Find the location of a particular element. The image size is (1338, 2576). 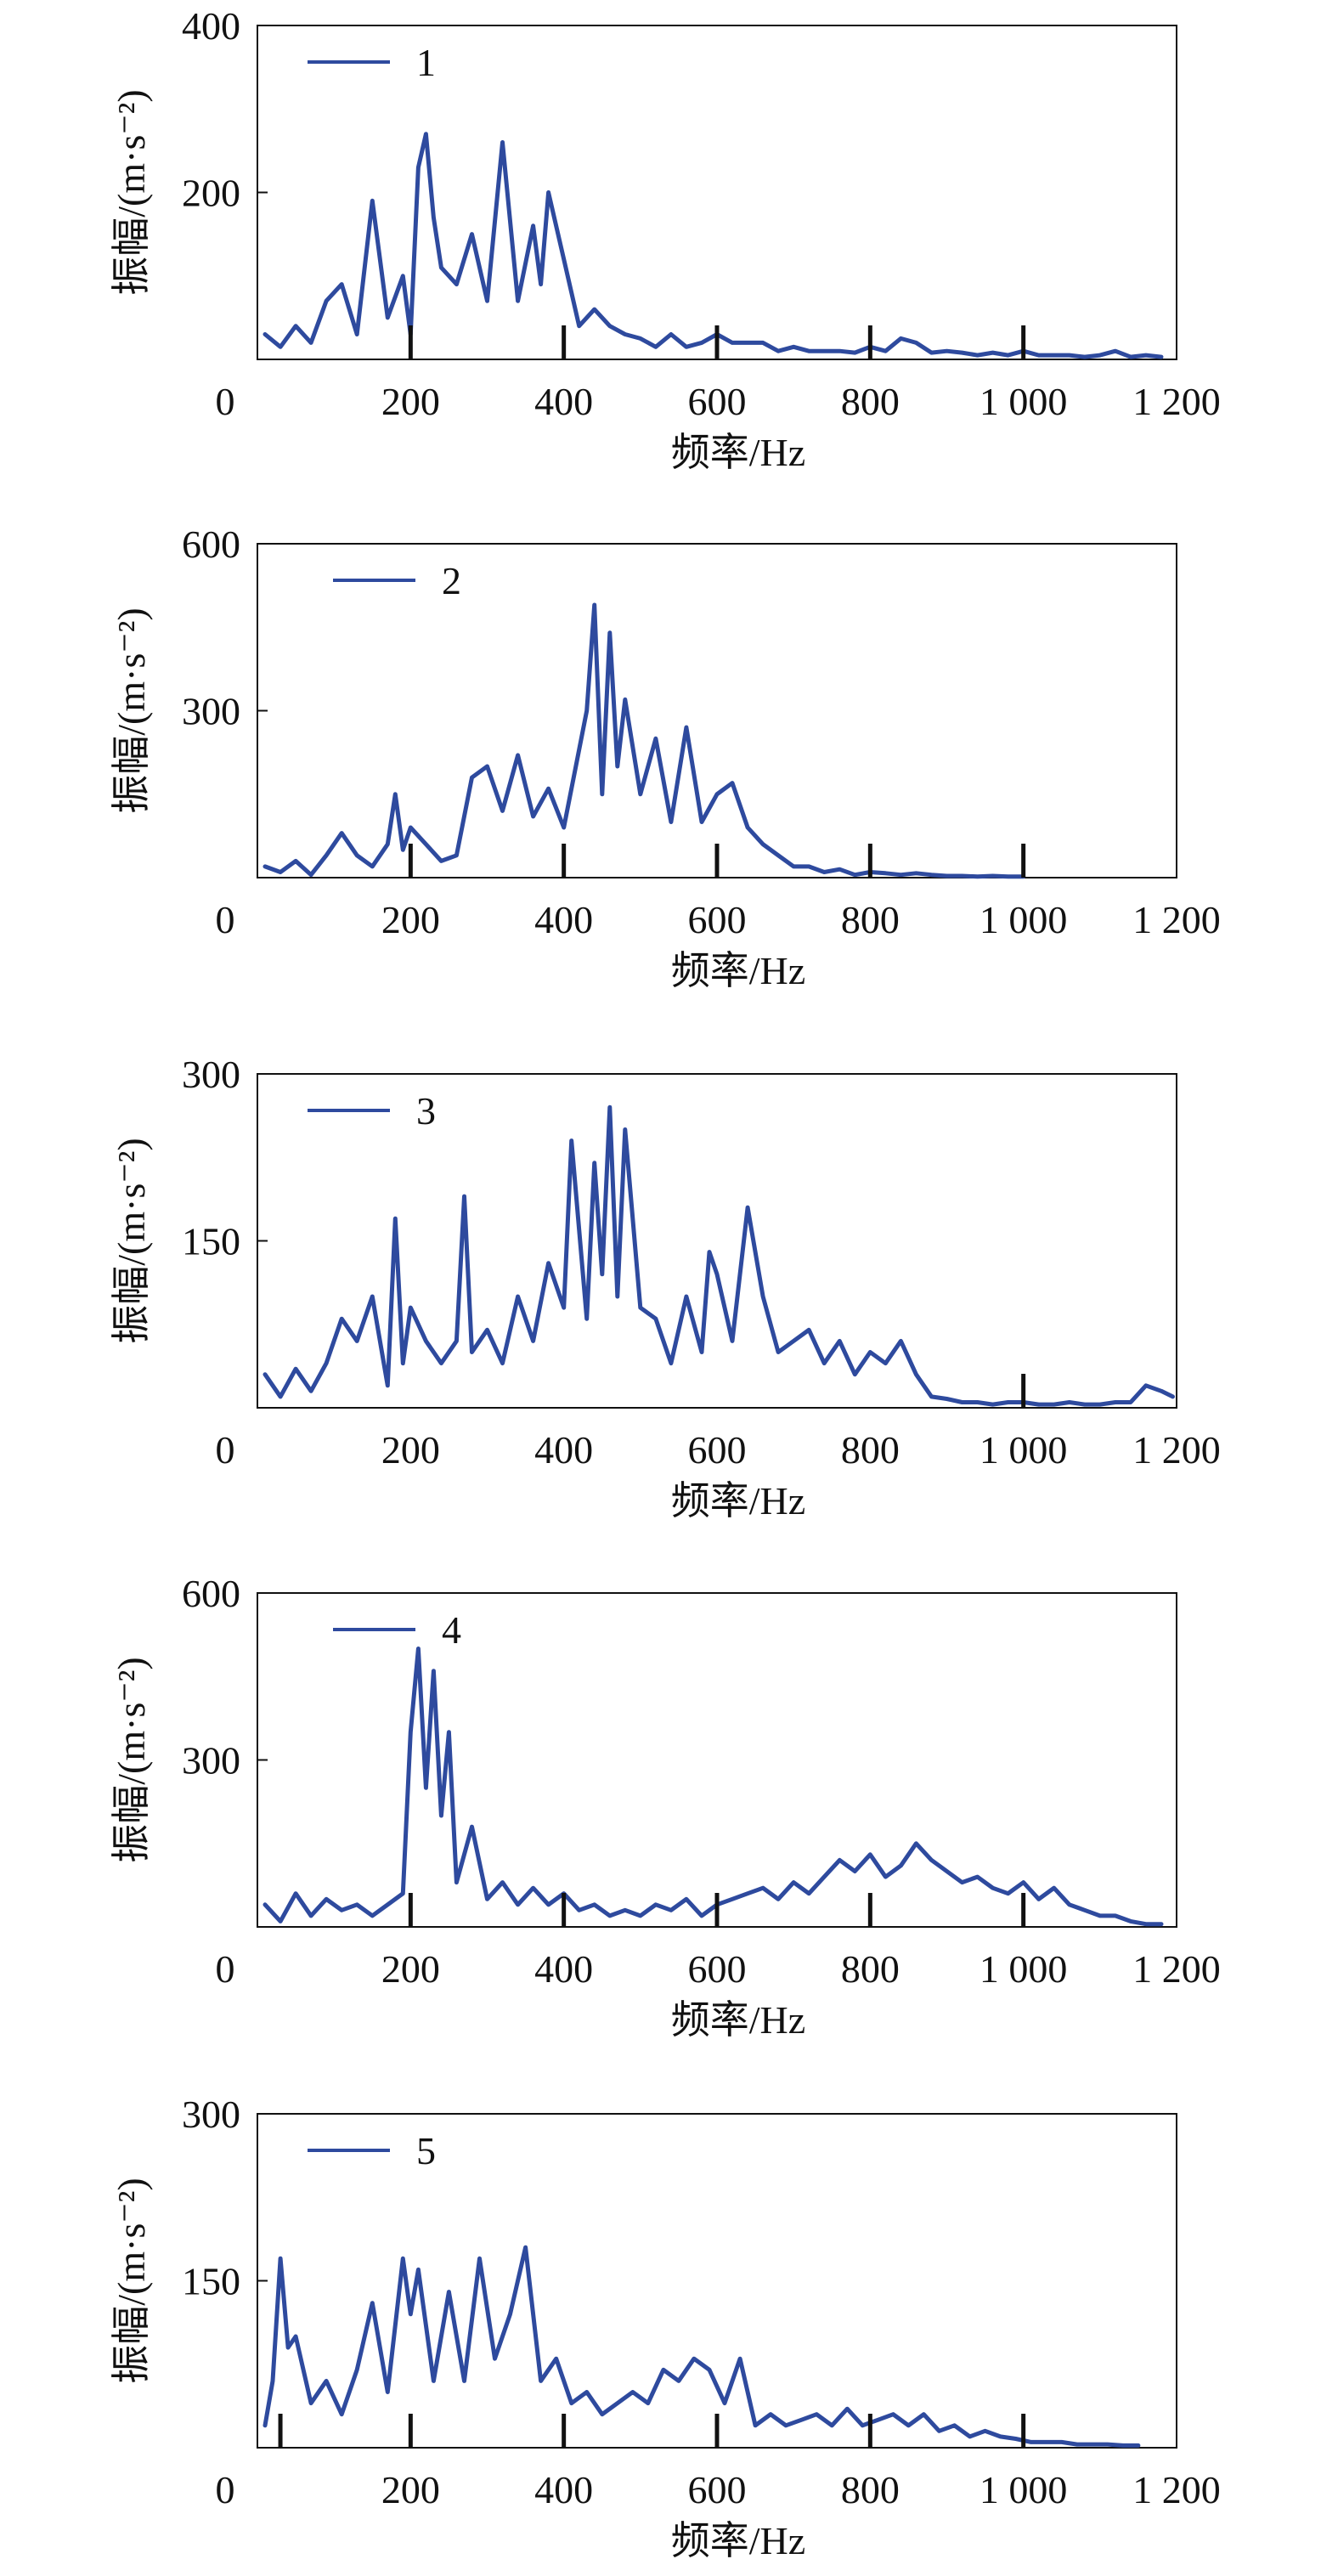

legend-label: 4 is located at coordinates (451, 1630).